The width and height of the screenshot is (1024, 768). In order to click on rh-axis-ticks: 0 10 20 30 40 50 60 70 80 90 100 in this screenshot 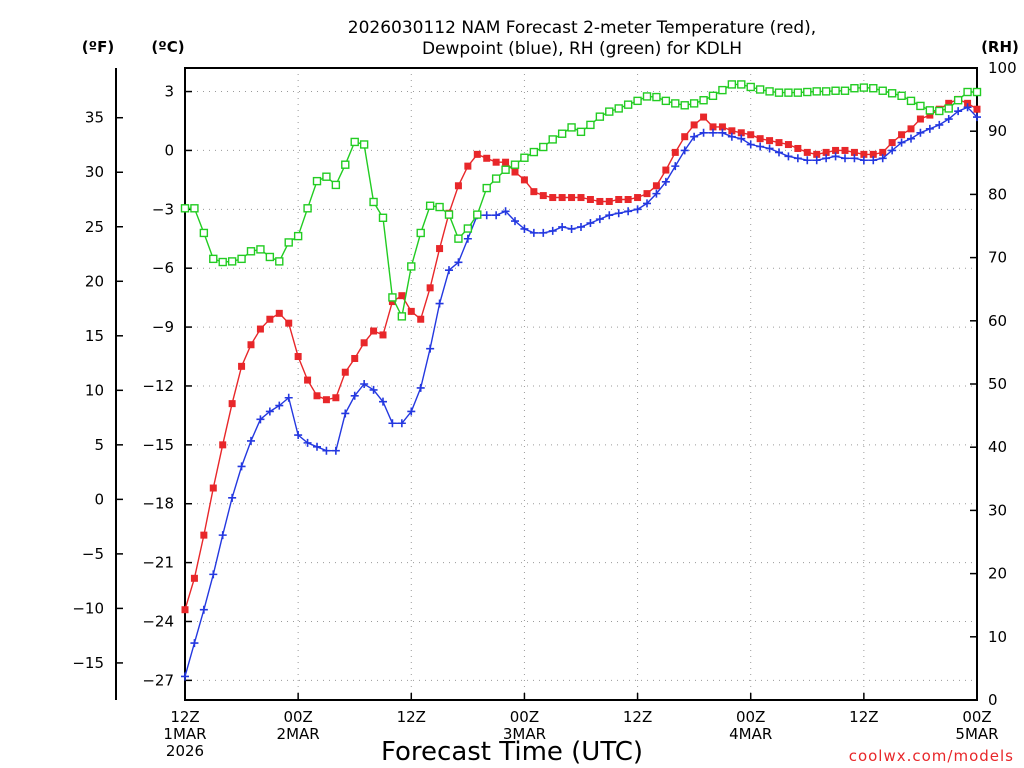, I will do `click(993, 384)`.